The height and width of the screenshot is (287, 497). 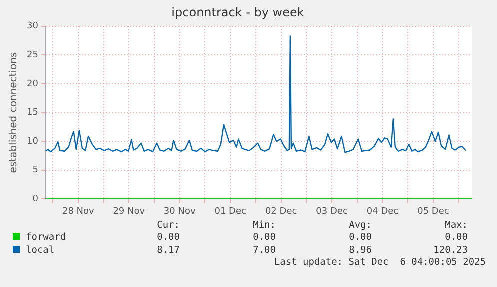 What do you see at coordinates (456, 225) in the screenshot?
I see `text: Max:` at bounding box center [456, 225].